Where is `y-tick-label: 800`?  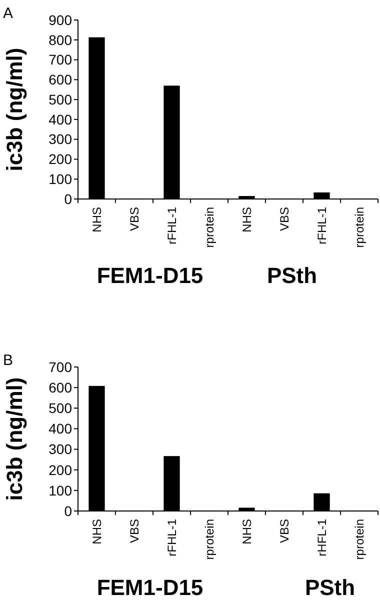 y-tick-label: 800 is located at coordinates (60, 40).